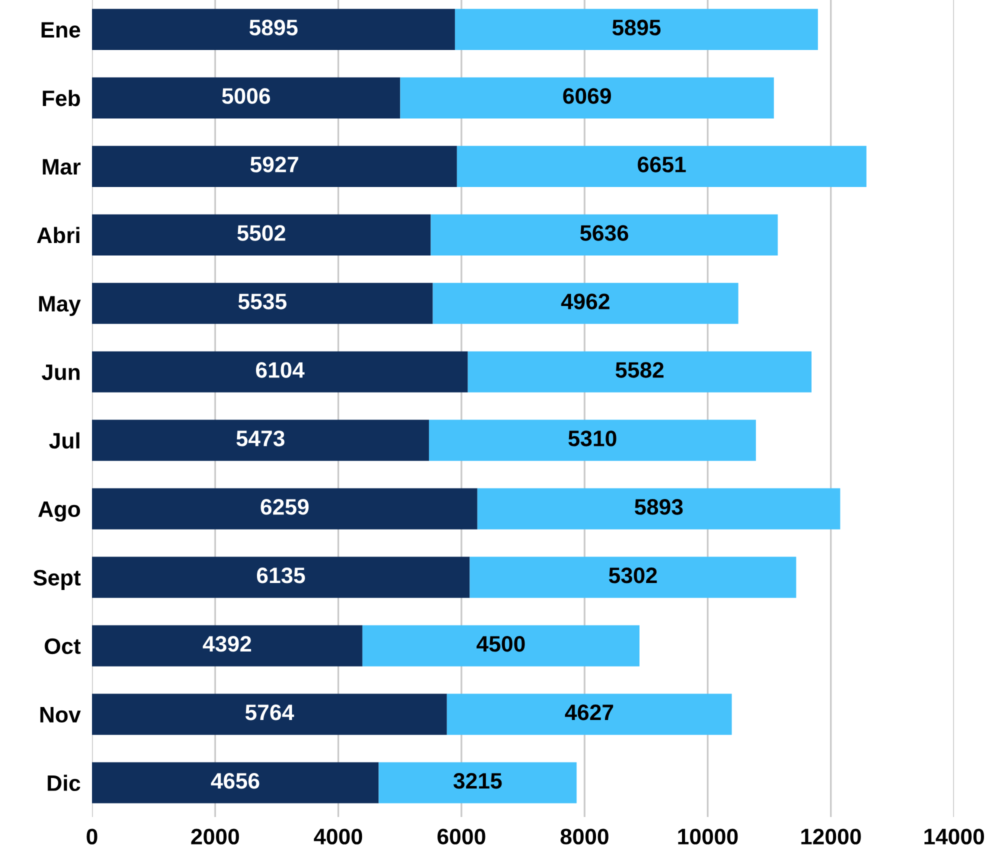 This screenshot has width=996, height=857. Describe the element at coordinates (64, 783) in the screenshot. I see `y-tick-label: Dic` at that location.